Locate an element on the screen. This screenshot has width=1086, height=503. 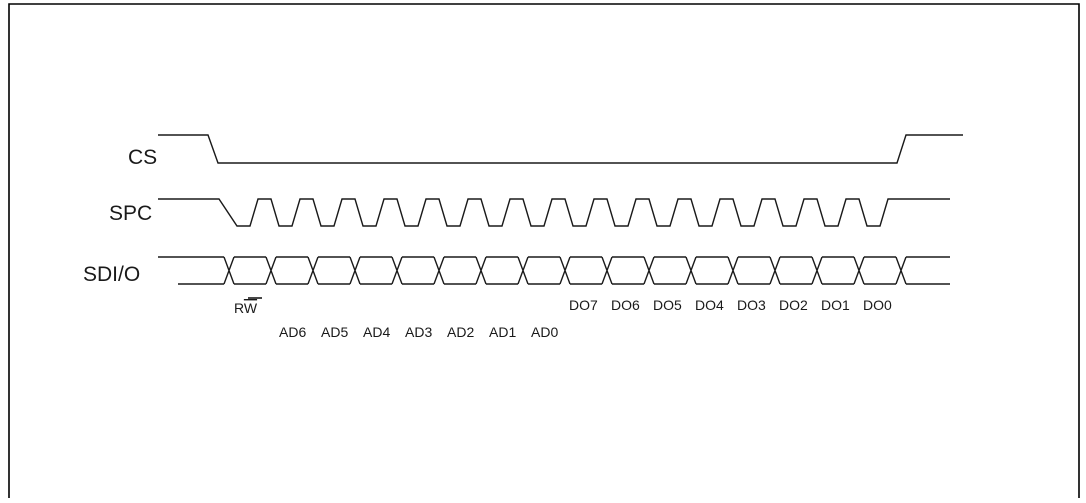
data-bit-label: DO5 is located at coordinates (667, 305).